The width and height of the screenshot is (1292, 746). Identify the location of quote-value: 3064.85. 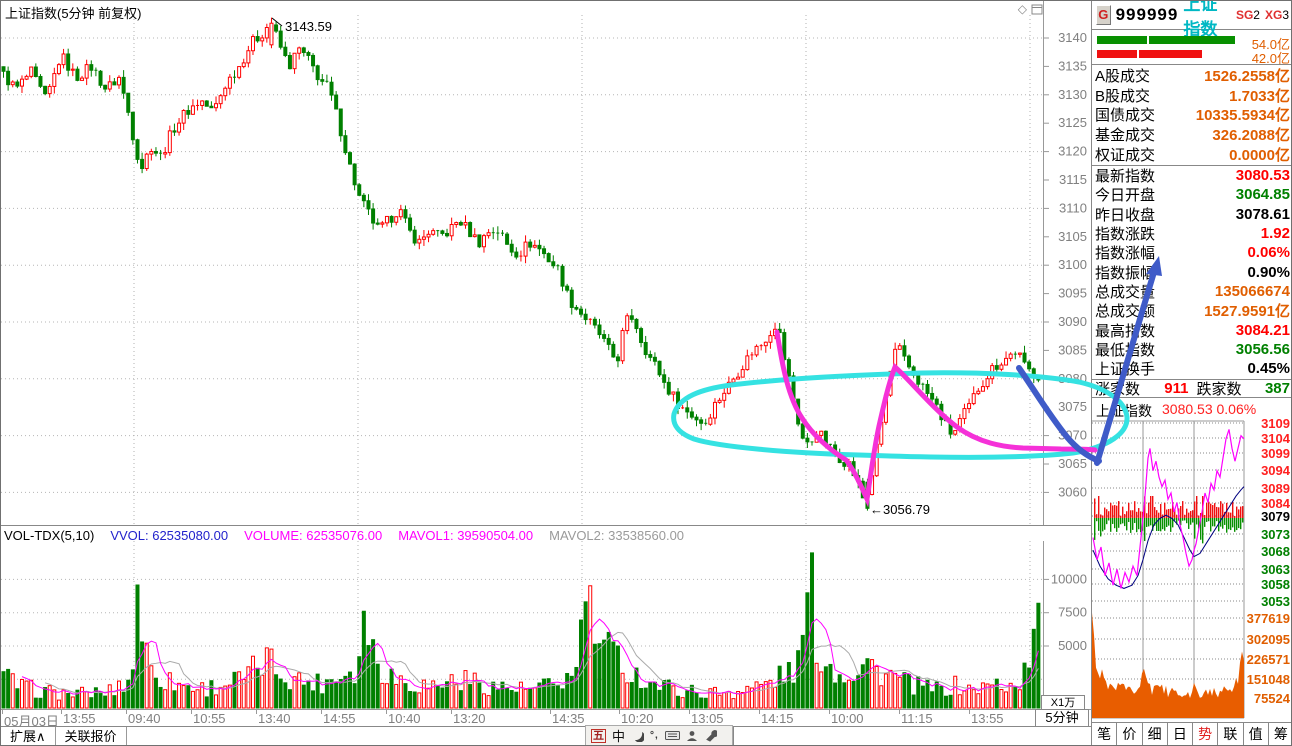
(1262, 195).